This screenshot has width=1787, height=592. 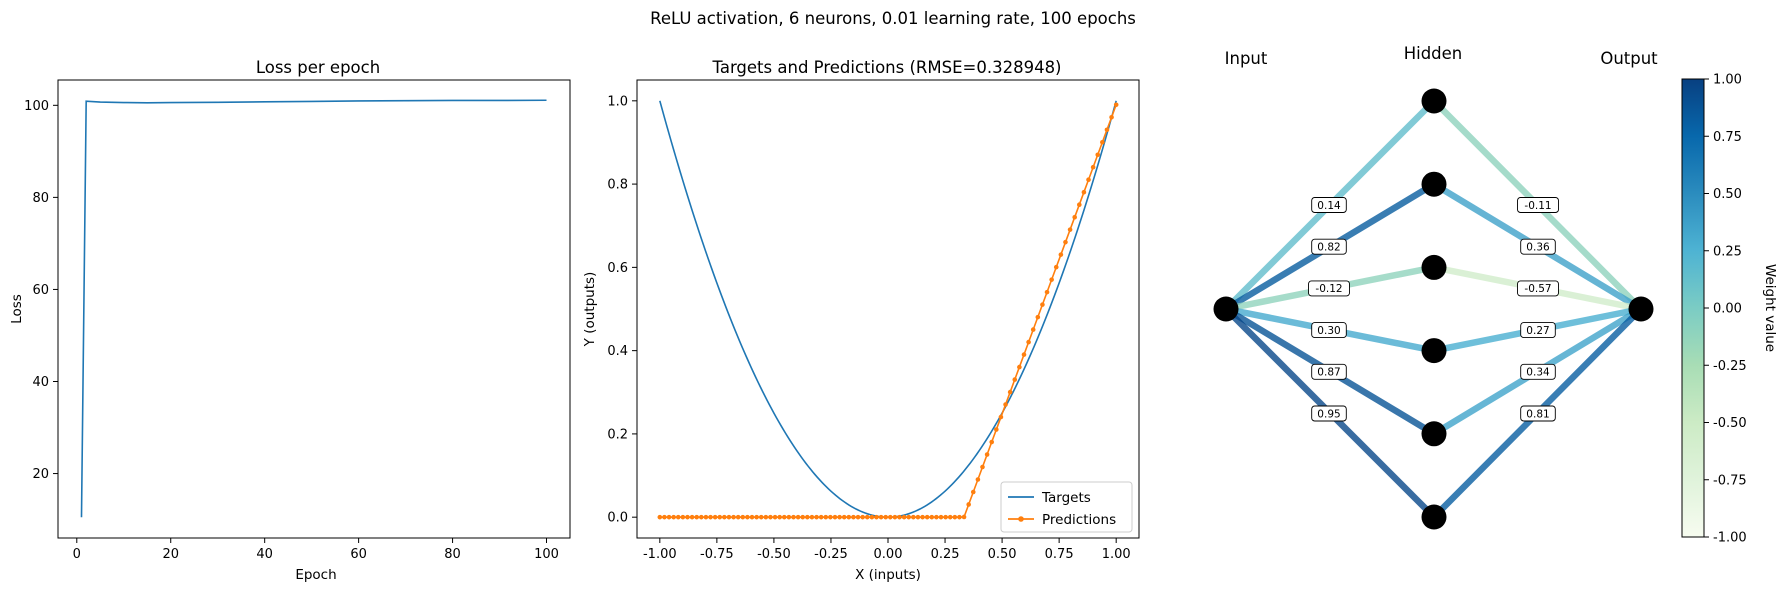 I want to click on tp-chart-xlabel: X (inputs), so click(x=888, y=575).